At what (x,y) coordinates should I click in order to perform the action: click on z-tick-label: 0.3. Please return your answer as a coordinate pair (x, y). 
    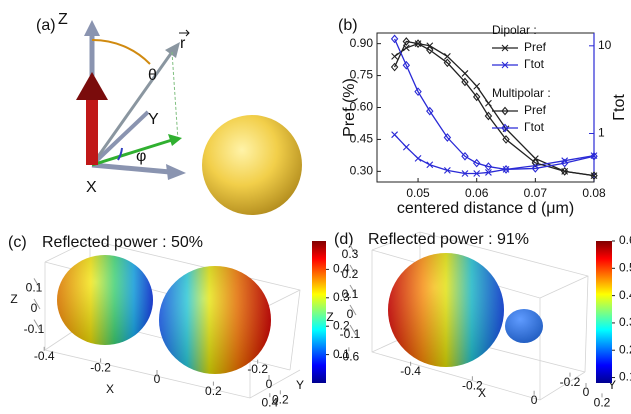
    Looking at the image, I should click on (350, 254).